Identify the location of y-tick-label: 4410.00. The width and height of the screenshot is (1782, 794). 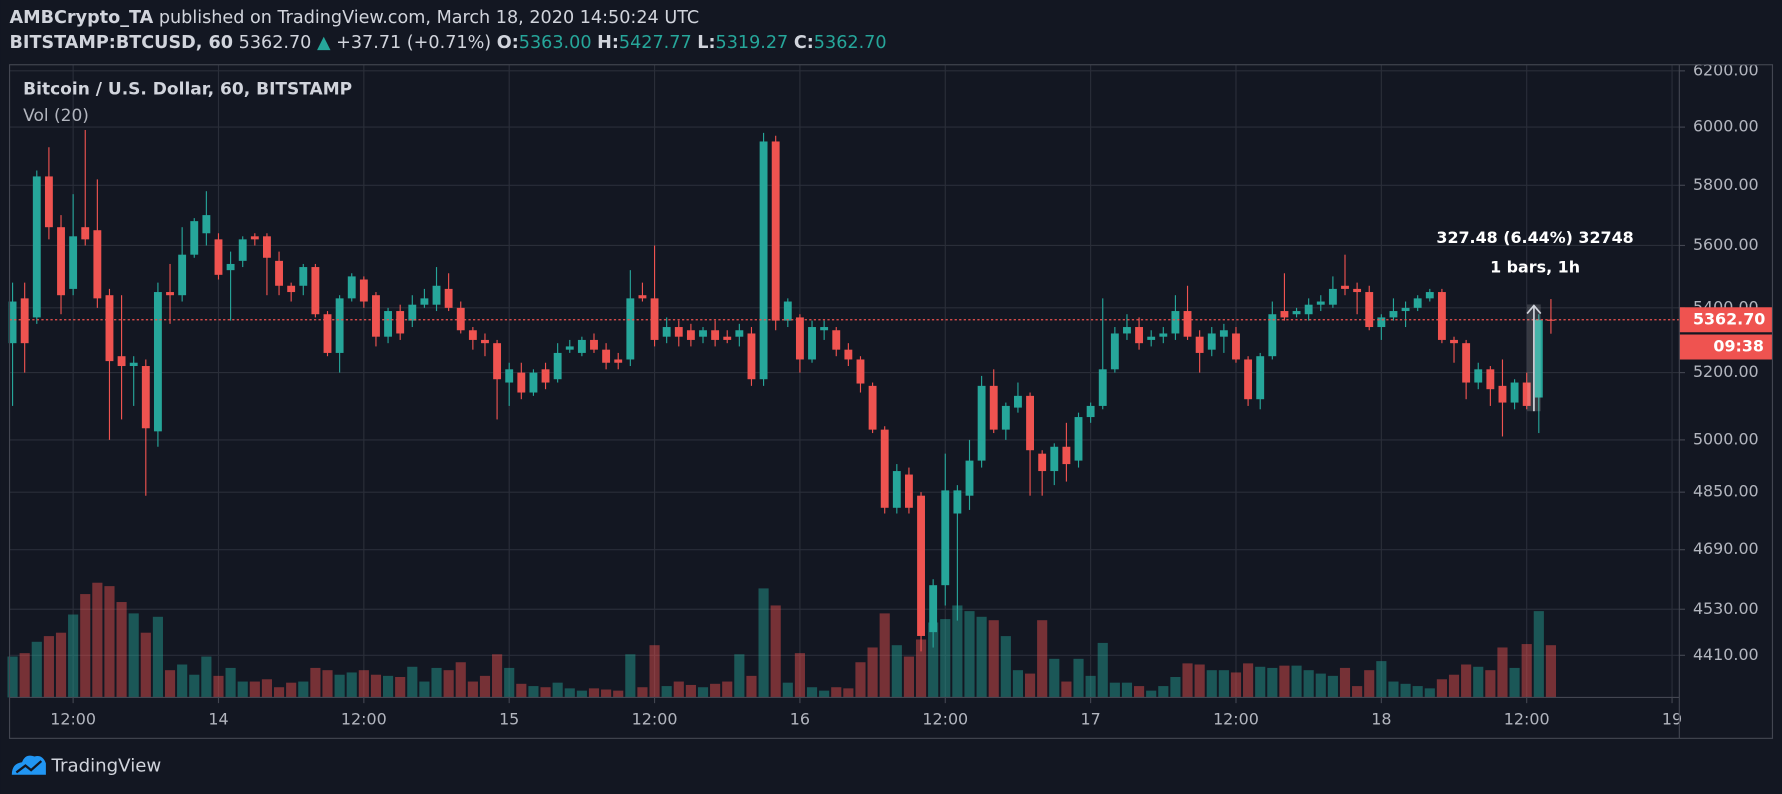
(1726, 654).